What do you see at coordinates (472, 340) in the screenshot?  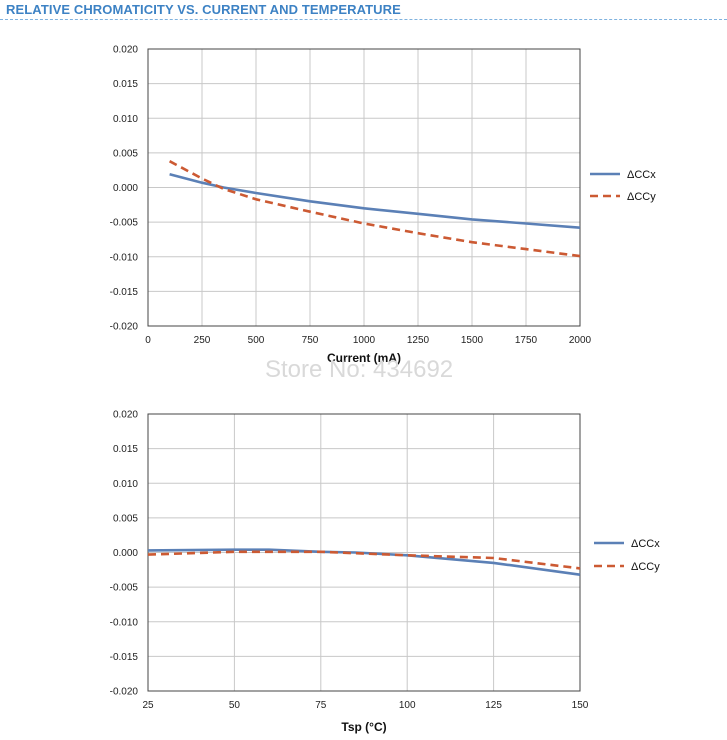 I see `c0-x-tick-label: 1500` at bounding box center [472, 340].